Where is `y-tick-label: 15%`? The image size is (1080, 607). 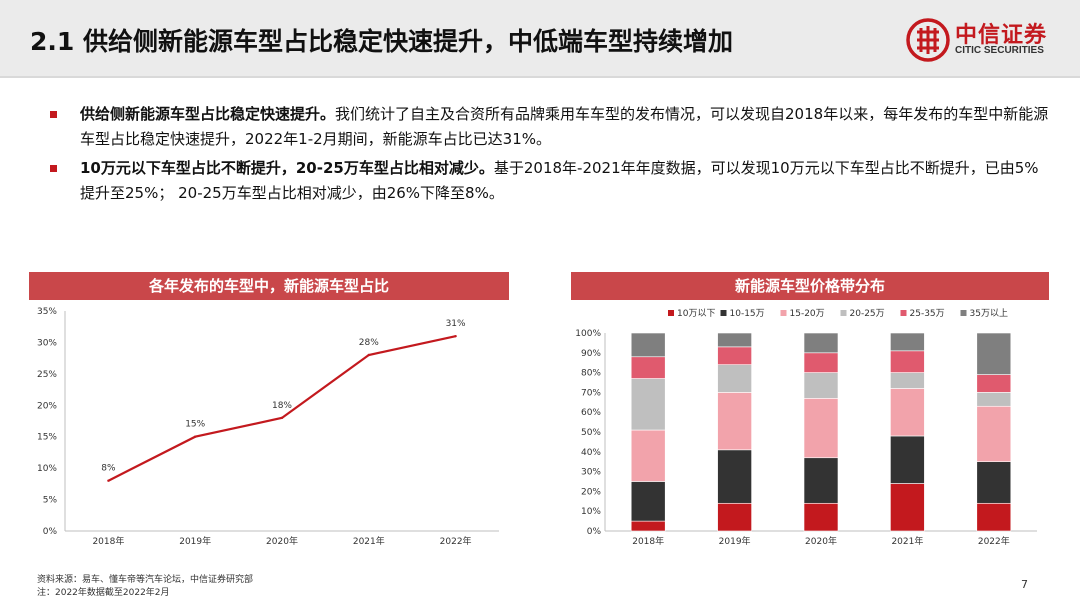 y-tick-label: 15% is located at coordinates (47, 438).